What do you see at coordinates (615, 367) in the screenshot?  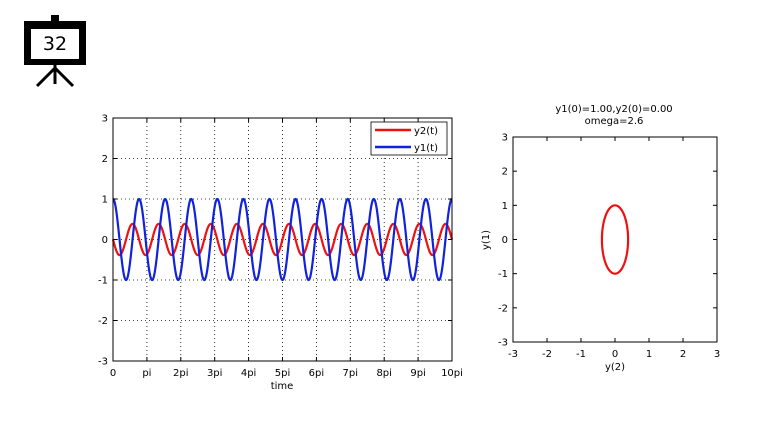 I see `phase-xlabel: y(2)` at bounding box center [615, 367].